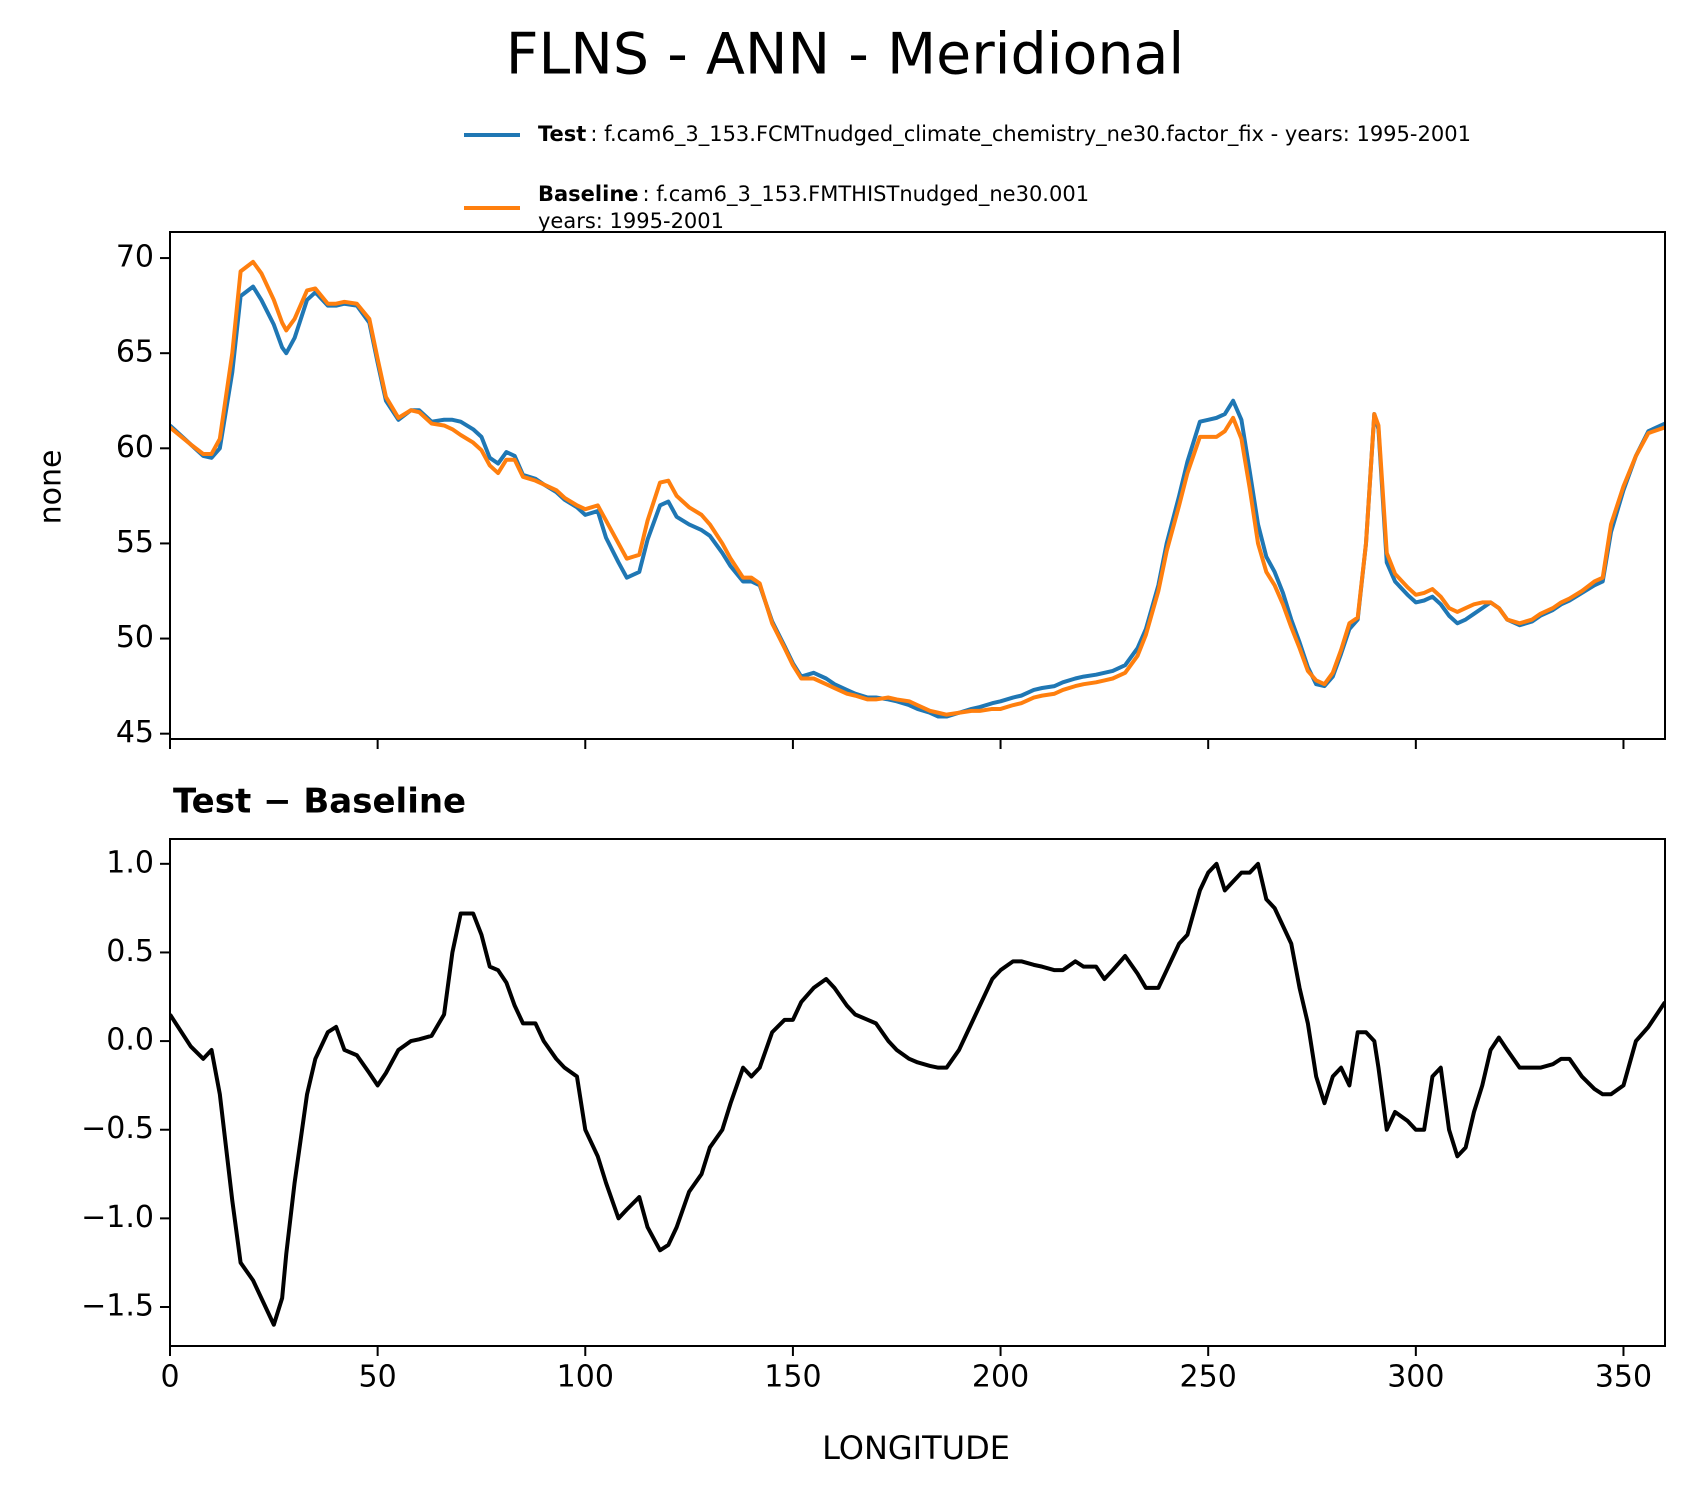  What do you see at coordinates (51, 487) in the screenshot?
I see `y-axis-label: none` at bounding box center [51, 487].